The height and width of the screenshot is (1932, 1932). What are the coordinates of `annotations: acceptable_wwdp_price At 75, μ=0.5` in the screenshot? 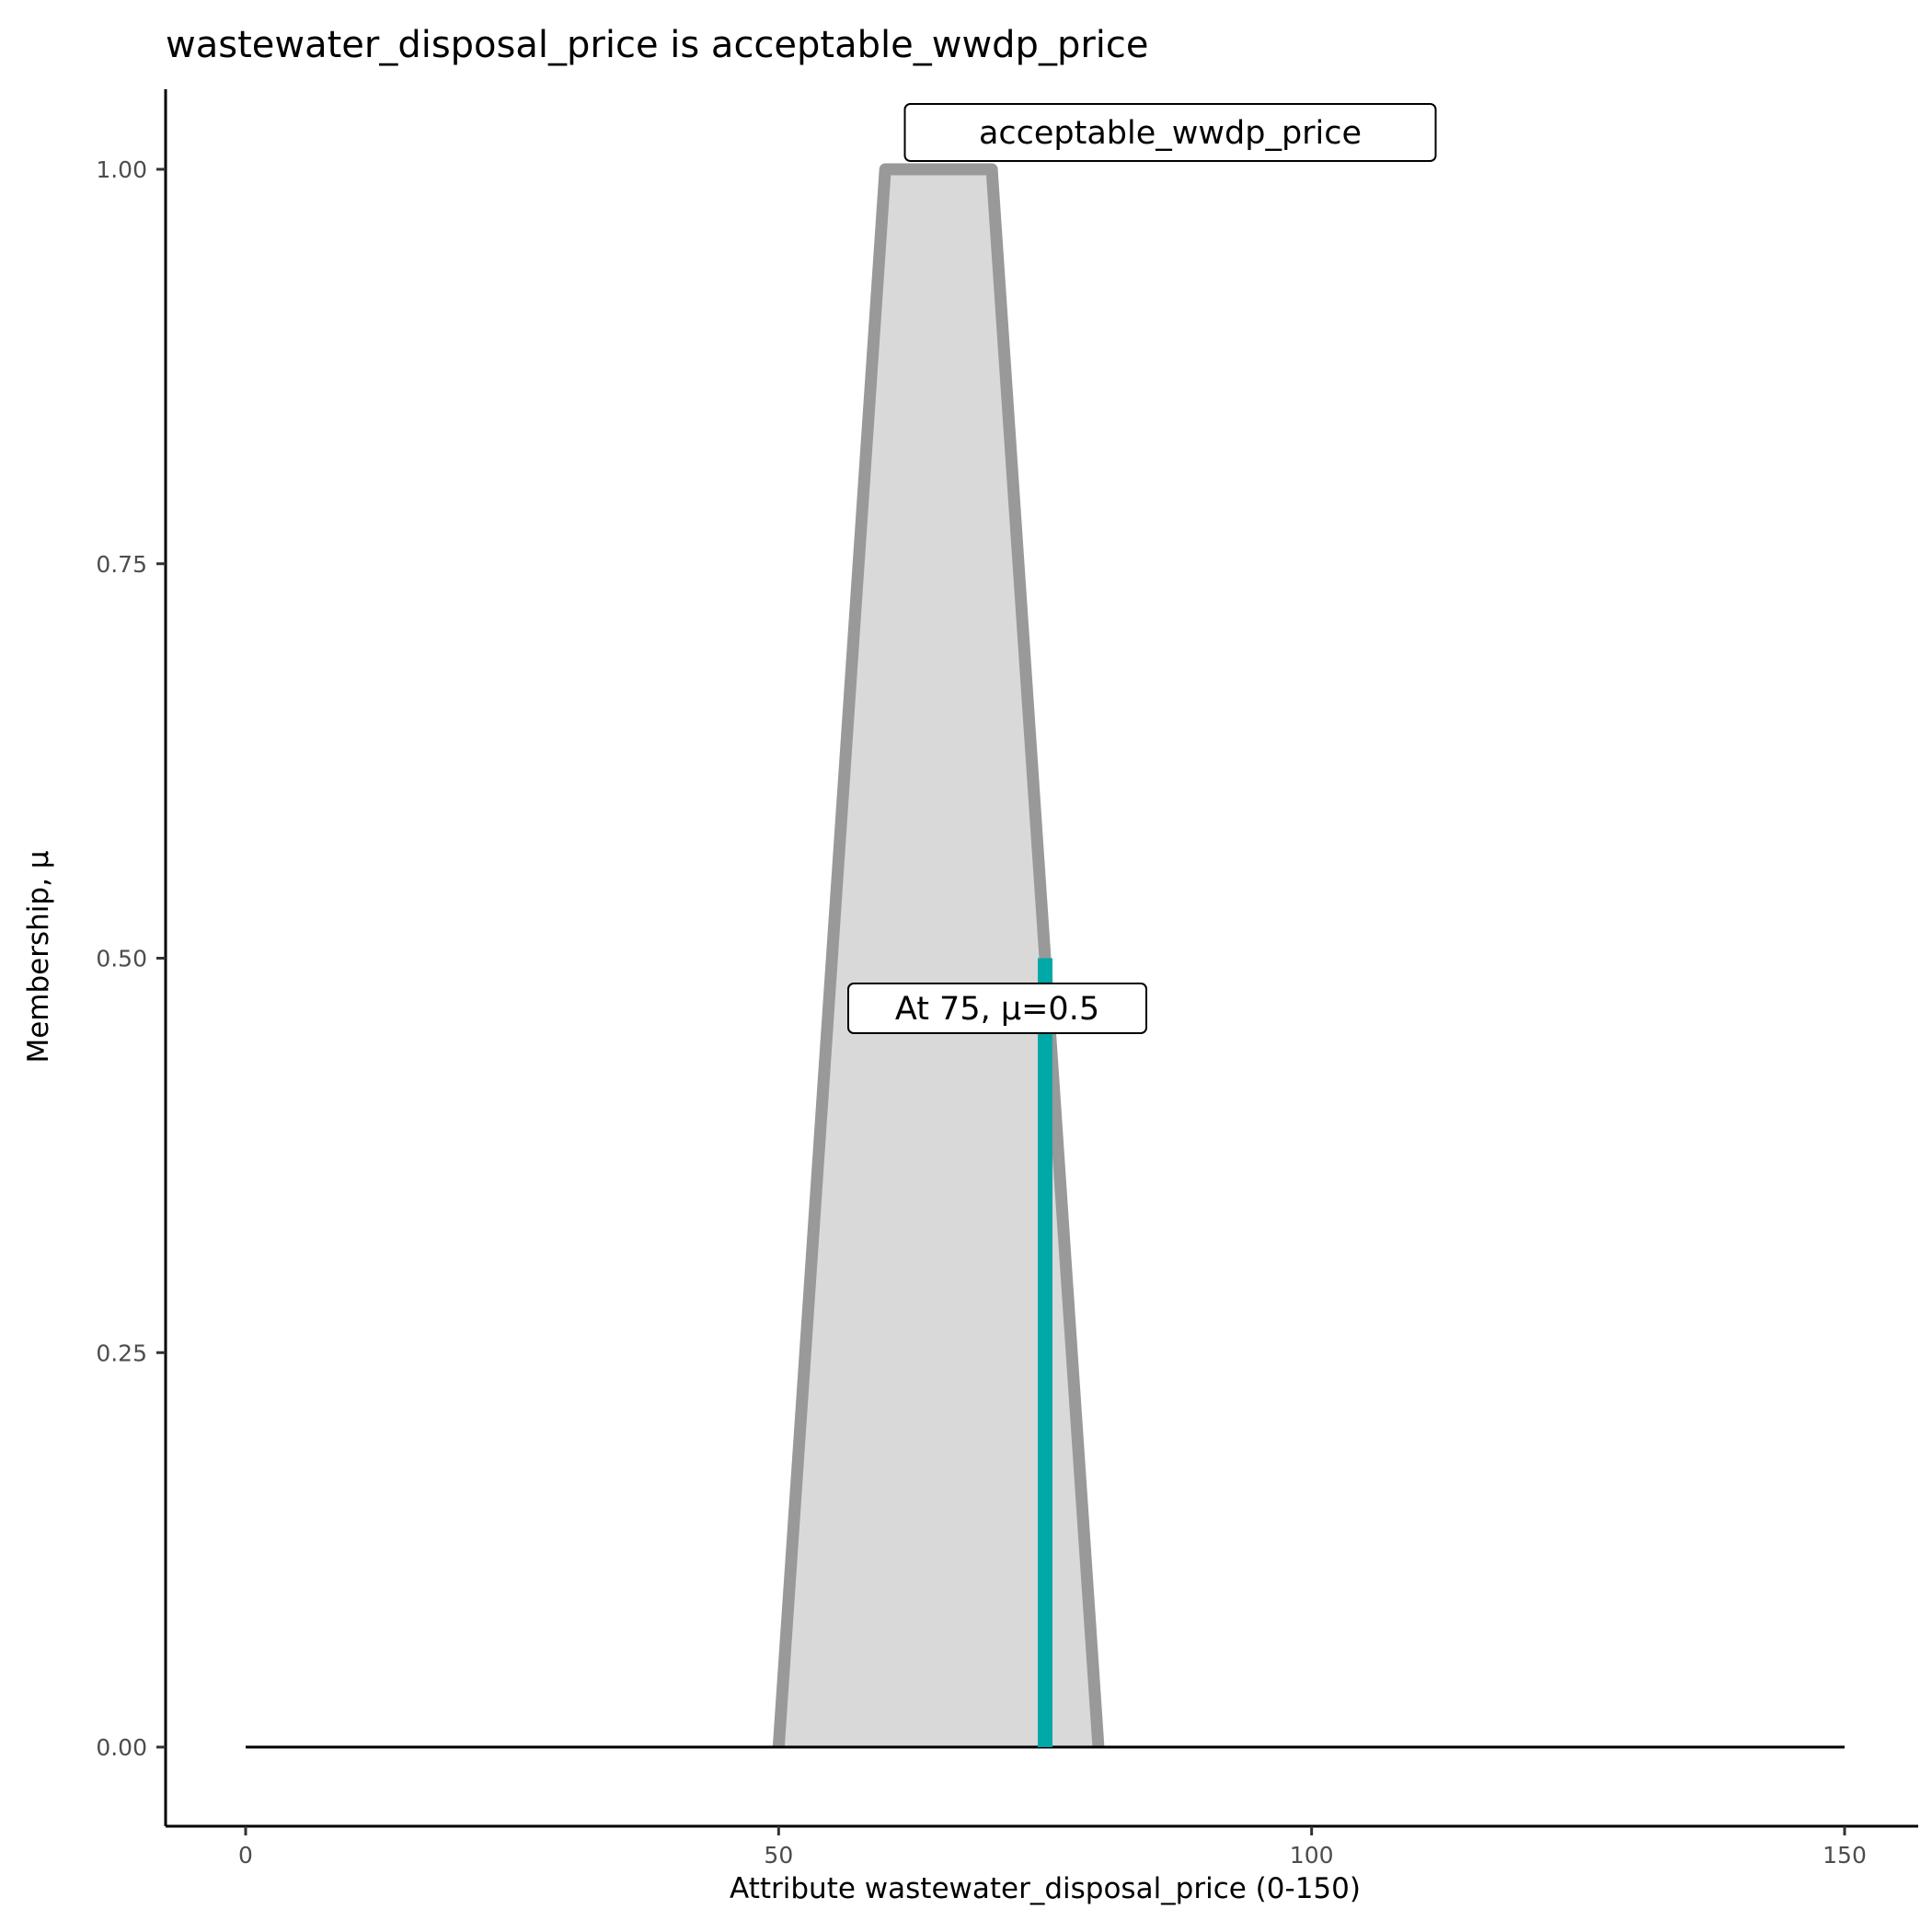 It's located at (1142, 568).